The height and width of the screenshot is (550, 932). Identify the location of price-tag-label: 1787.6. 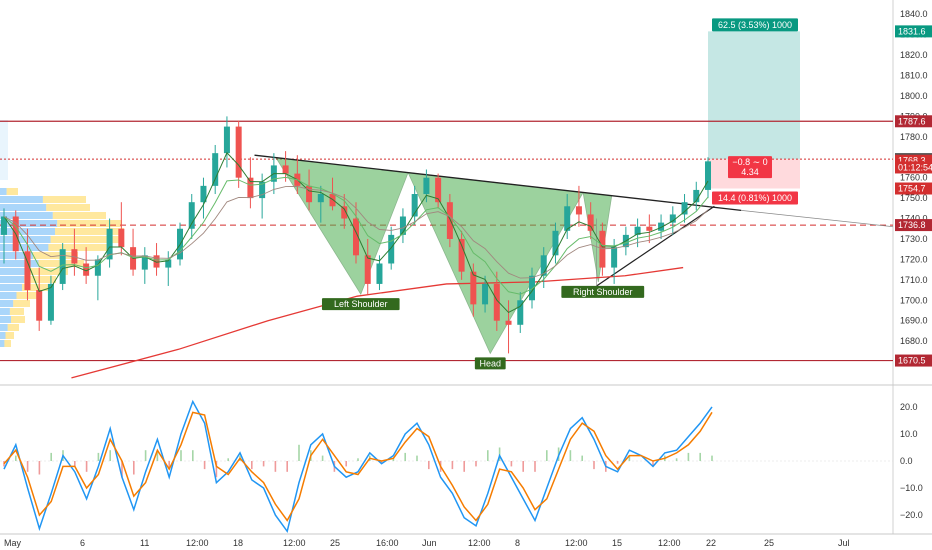
(912, 121).